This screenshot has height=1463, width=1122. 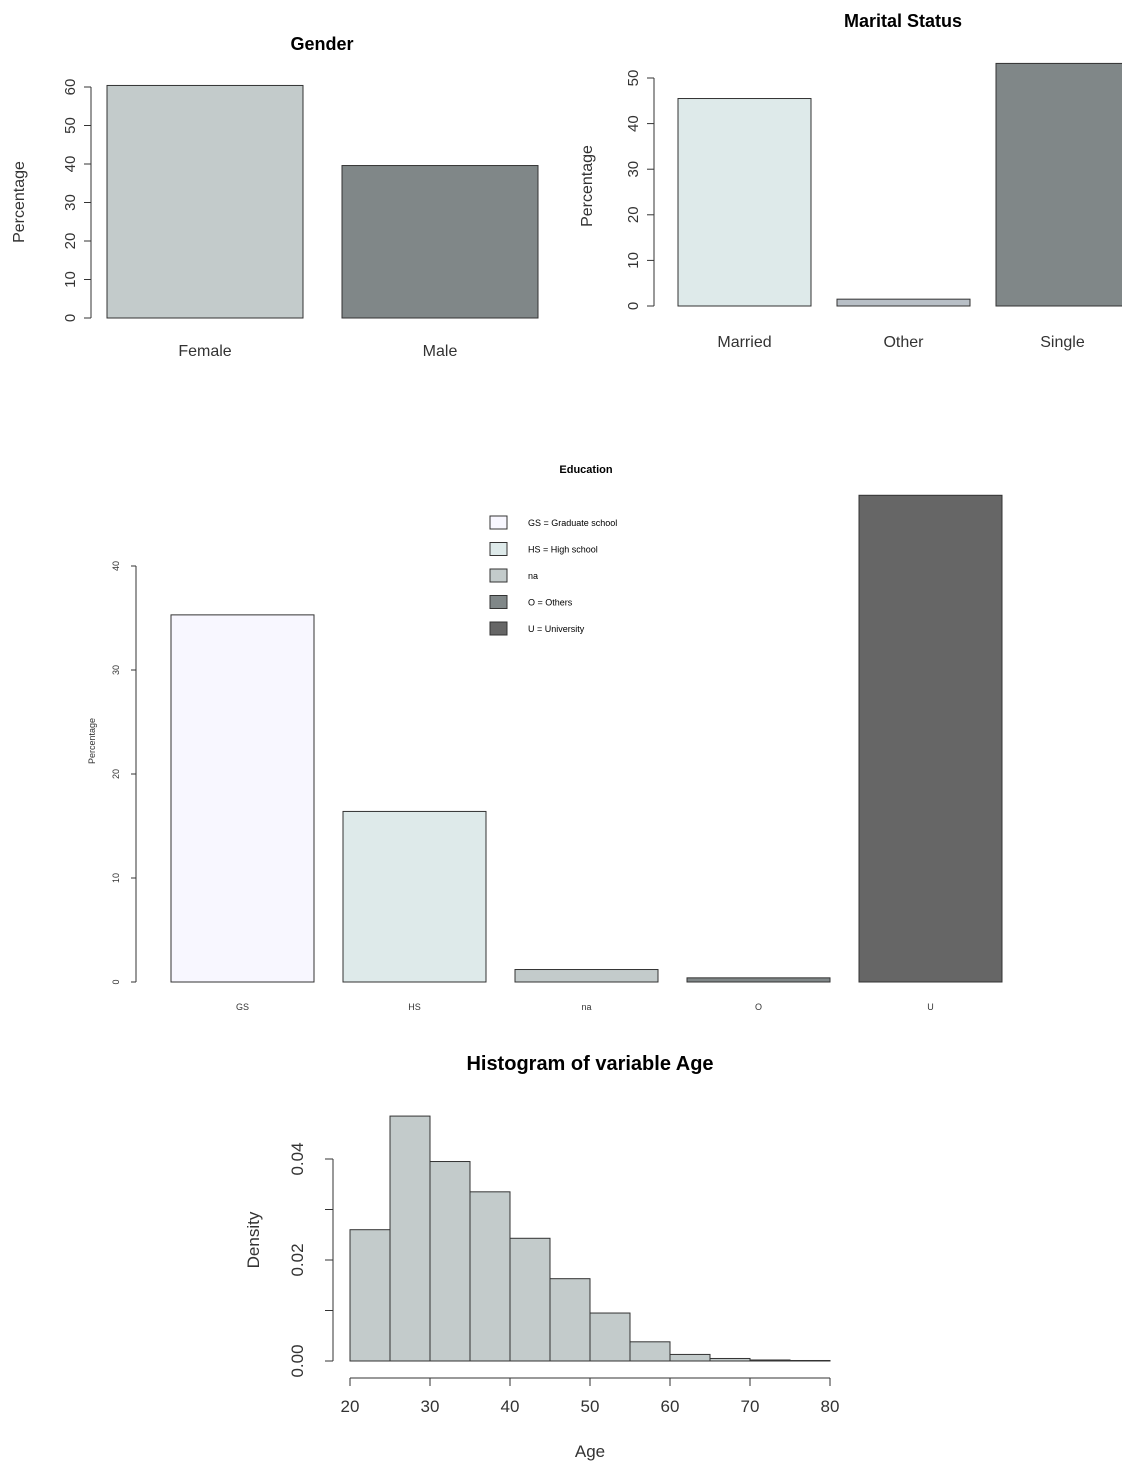 I want to click on age-x-axis: 20 30 40 50 60 70 80, so click(x=590, y=1396).